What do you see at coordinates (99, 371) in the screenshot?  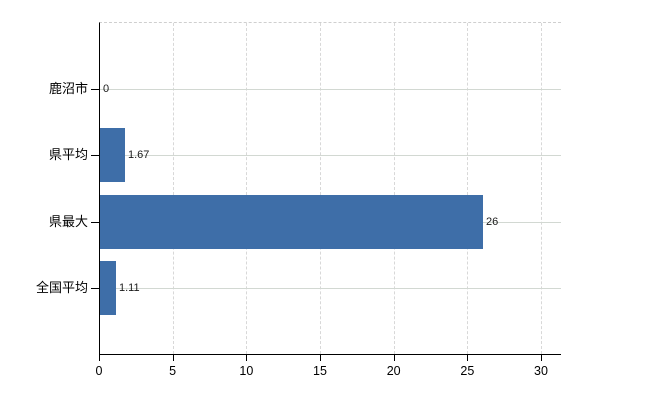 I see `x-tick-label: 0` at bounding box center [99, 371].